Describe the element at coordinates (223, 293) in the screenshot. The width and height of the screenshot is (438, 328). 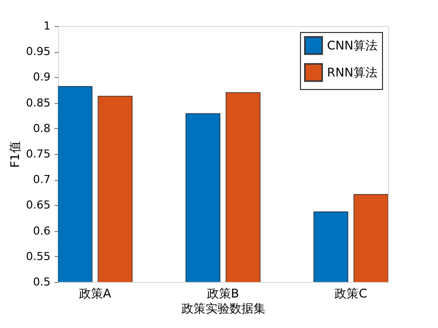
I see `x-tick-label: 政策B` at that location.